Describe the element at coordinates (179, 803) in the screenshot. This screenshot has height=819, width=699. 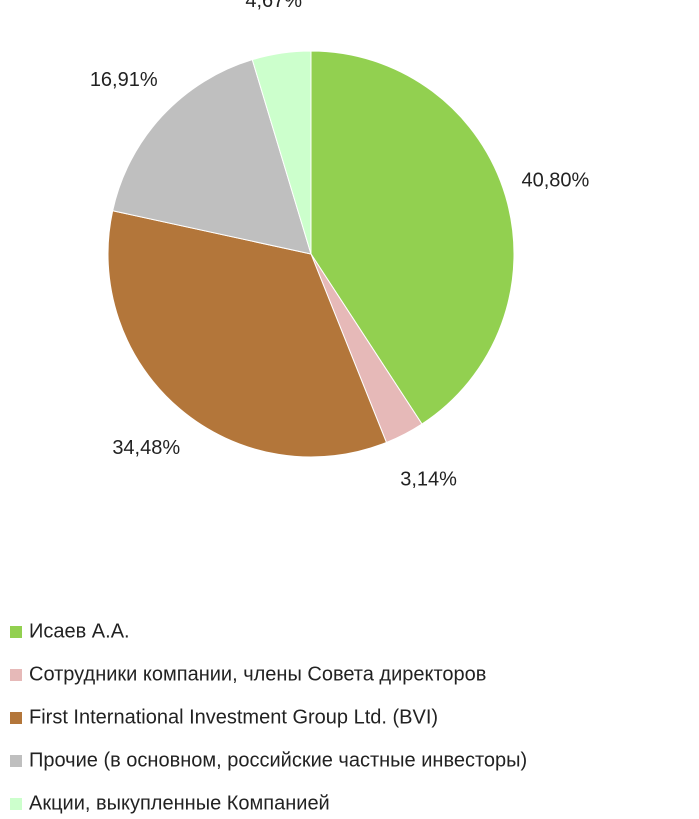
I see `legend-label: Акции, выкупленные Компанией` at that location.